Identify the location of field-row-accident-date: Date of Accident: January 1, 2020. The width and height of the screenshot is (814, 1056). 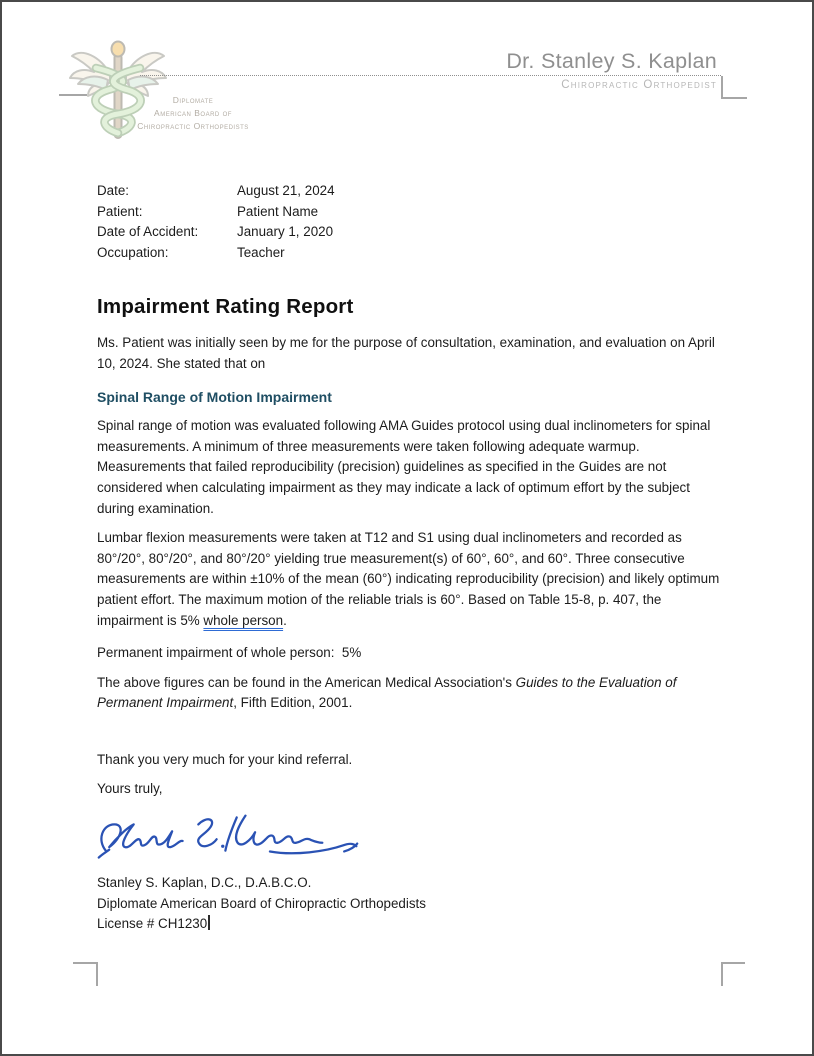
(216, 232).